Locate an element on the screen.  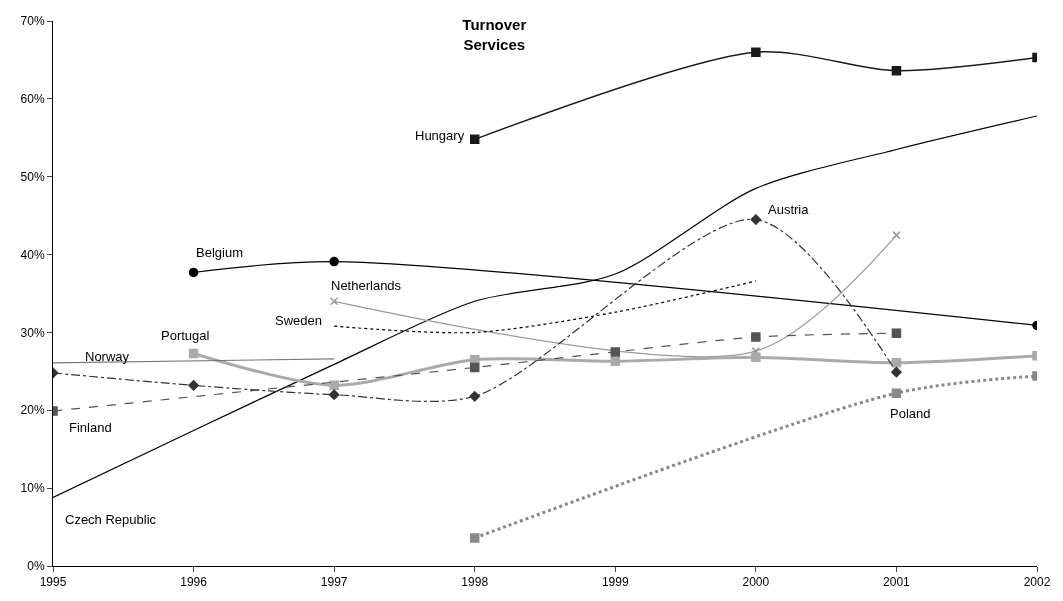
series-label: Poland is located at coordinates (910, 413).